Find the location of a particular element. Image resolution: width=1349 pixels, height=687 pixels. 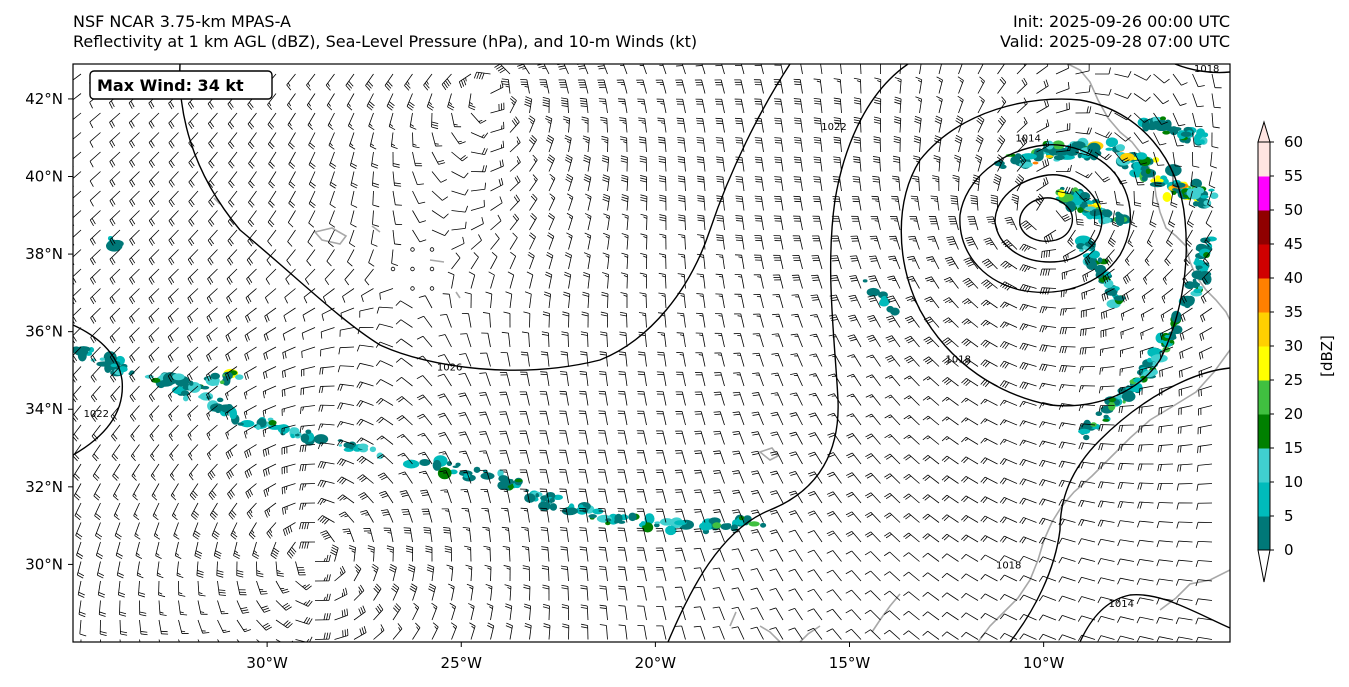

lat-tick-label: 34°N is located at coordinates (44, 409).